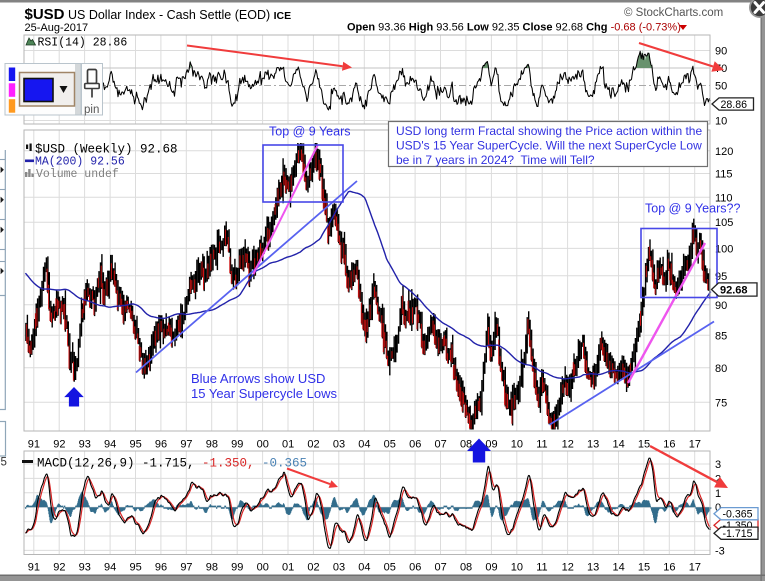  I want to click on svg-text: $USD (Weekly) 92.68, so click(106, 150).